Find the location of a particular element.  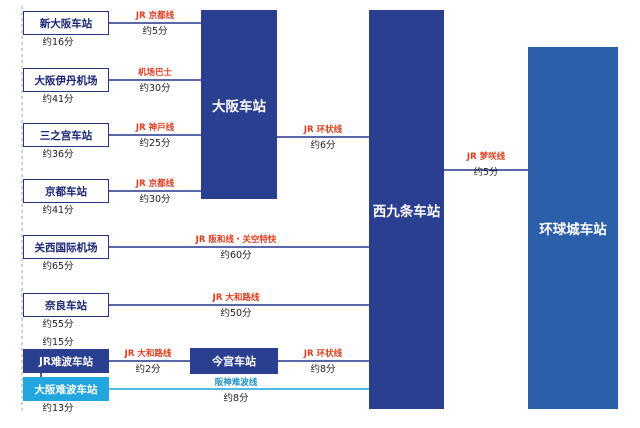

time-kyoto: 约30分 is located at coordinates (155, 199).